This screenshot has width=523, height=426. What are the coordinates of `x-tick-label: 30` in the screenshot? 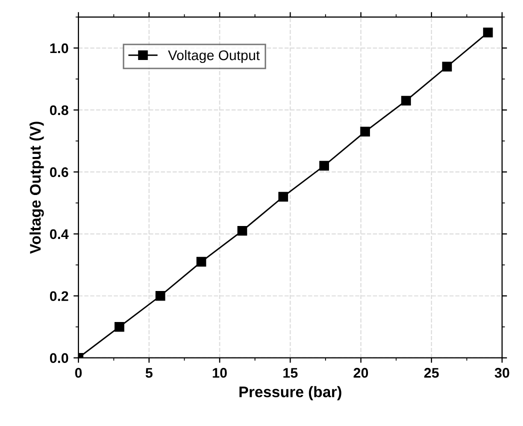 It's located at (502, 373).